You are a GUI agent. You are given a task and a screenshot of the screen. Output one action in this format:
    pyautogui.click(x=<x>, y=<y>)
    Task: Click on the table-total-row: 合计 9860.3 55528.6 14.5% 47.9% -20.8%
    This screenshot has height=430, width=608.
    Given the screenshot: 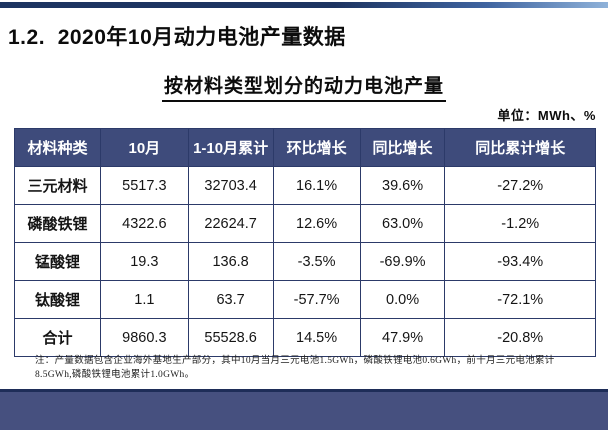 What is the action you would take?
    pyautogui.click(x=305, y=337)
    